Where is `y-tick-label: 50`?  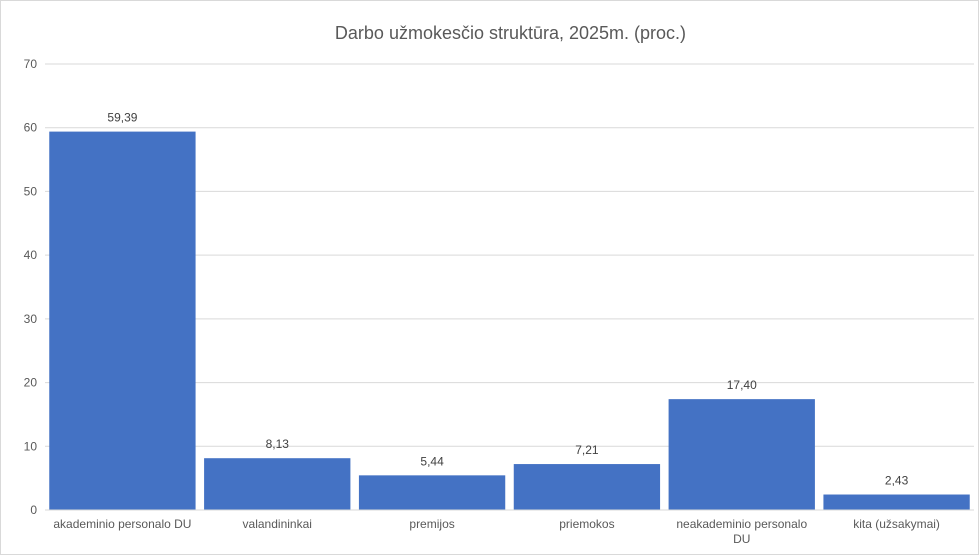
y-tick-label: 50 is located at coordinates (31, 191).